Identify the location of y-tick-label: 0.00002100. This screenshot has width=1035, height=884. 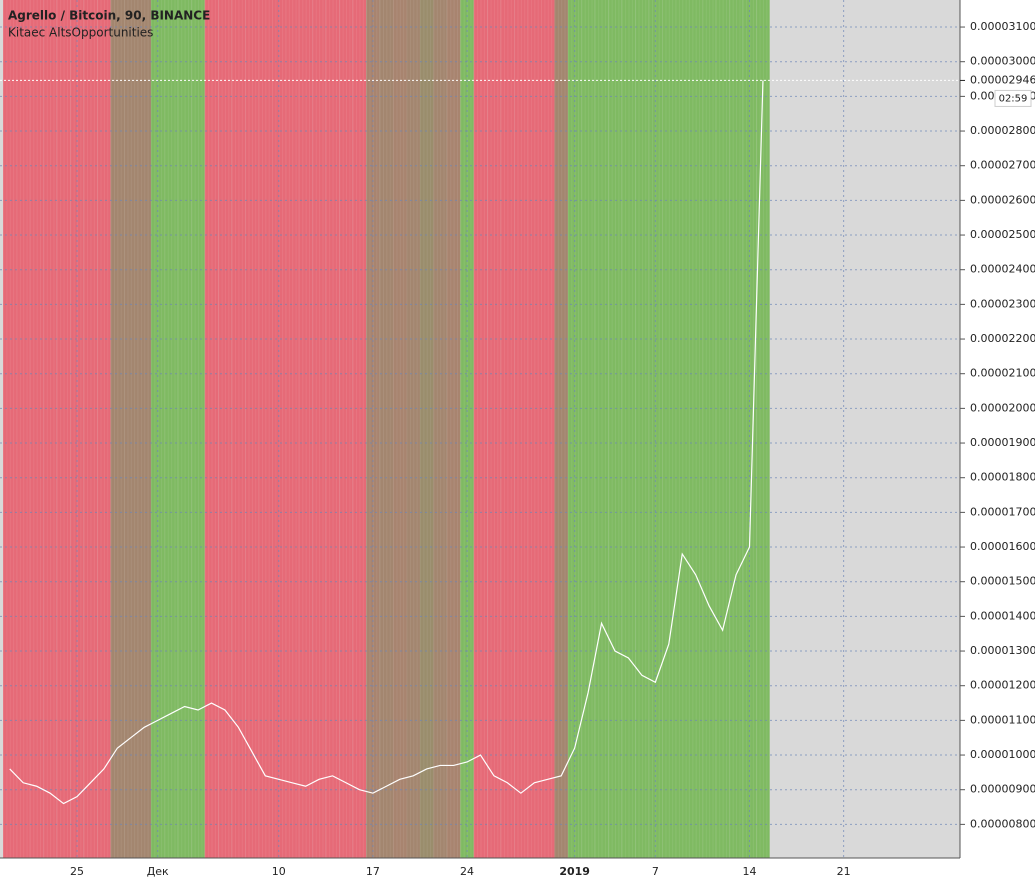
(1002, 373).